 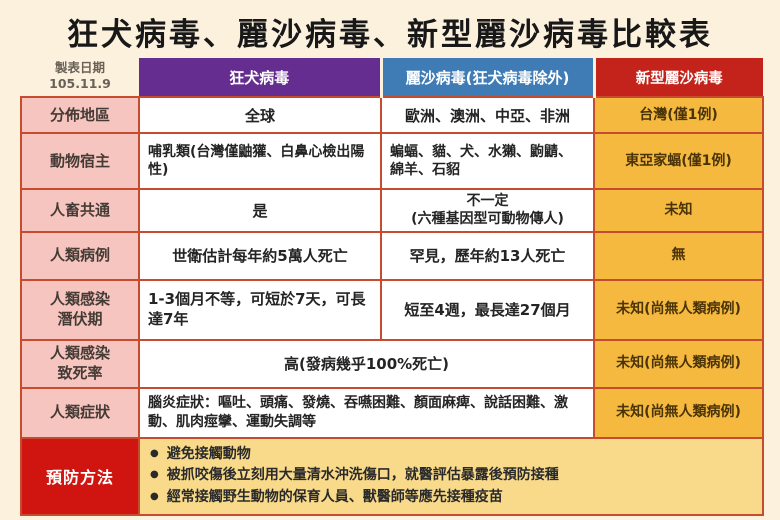 What do you see at coordinates (80, 83) in the screenshot?
I see `date-value: 105.11.9` at bounding box center [80, 83].